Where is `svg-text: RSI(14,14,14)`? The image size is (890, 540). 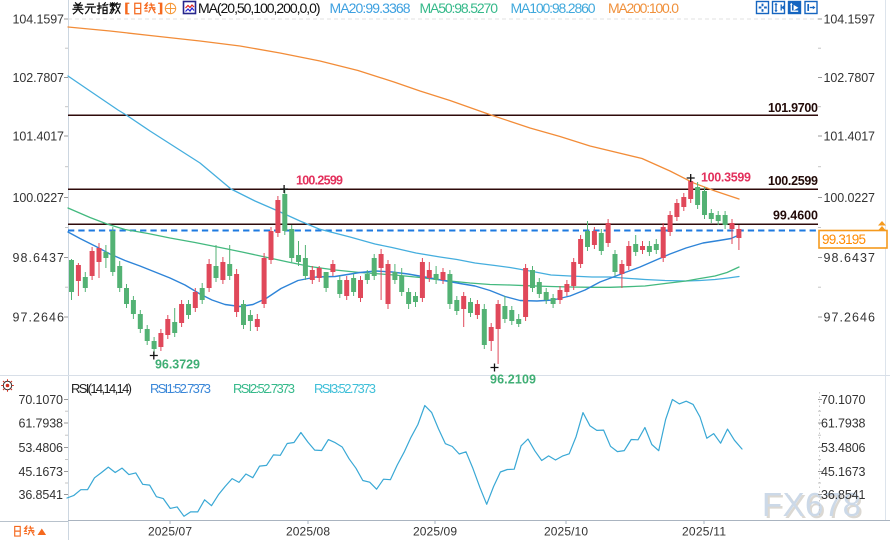 svg-text: RSI(14,14,14) is located at coordinates (101, 388).